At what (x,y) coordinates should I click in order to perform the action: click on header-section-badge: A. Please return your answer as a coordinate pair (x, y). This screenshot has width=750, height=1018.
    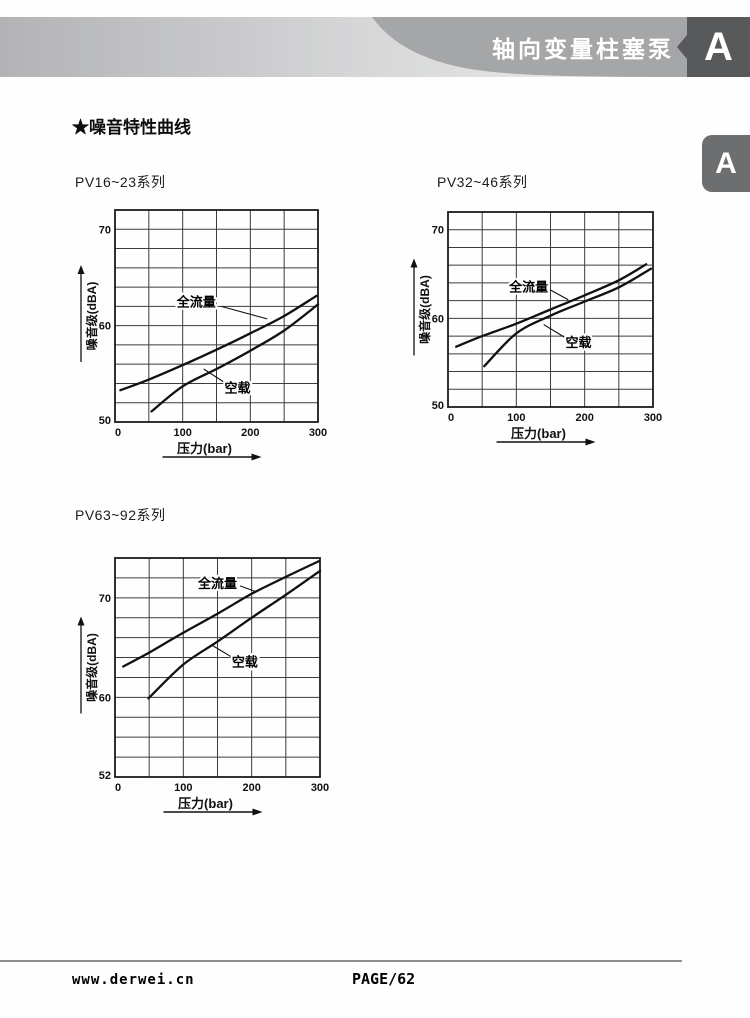
    Looking at the image, I should click on (713, 47).